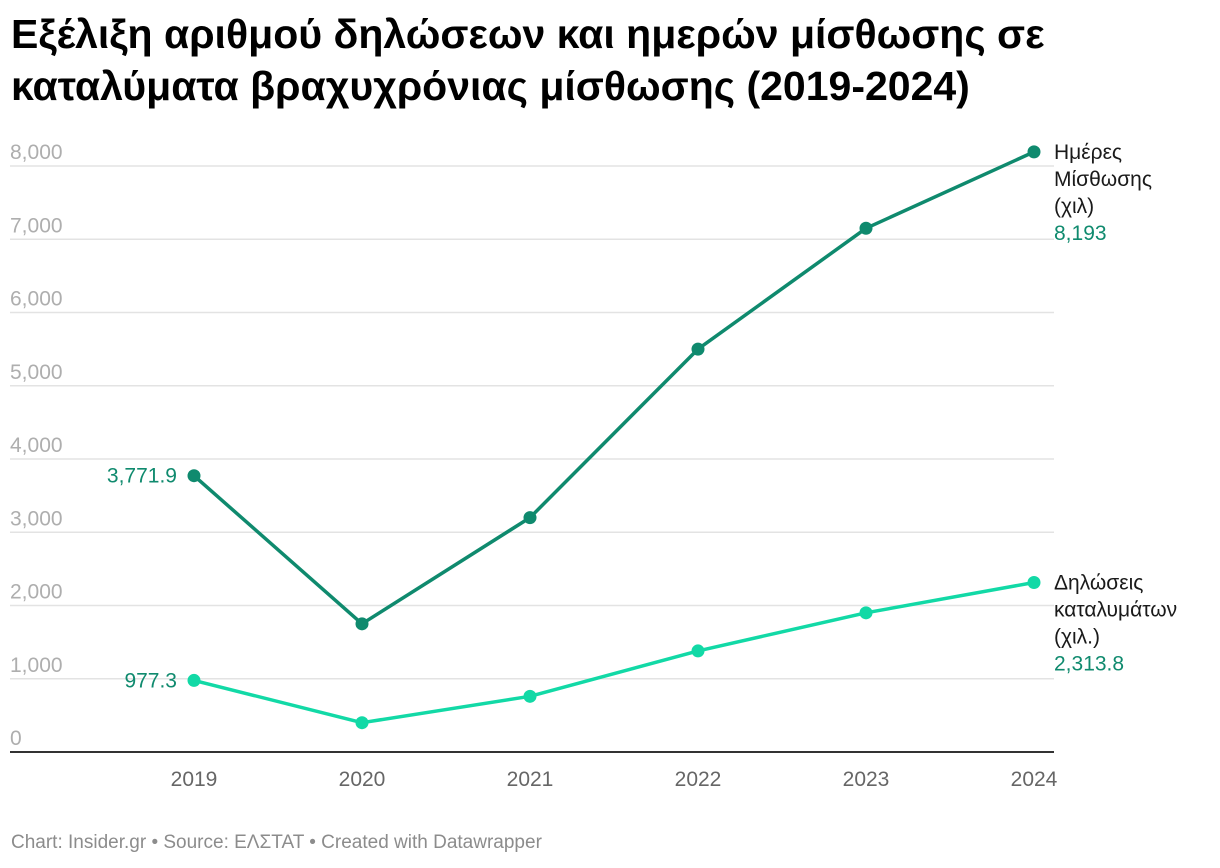 This screenshot has height=868, width=1220. I want to click on y-tick-label: 3,000, so click(36, 518).